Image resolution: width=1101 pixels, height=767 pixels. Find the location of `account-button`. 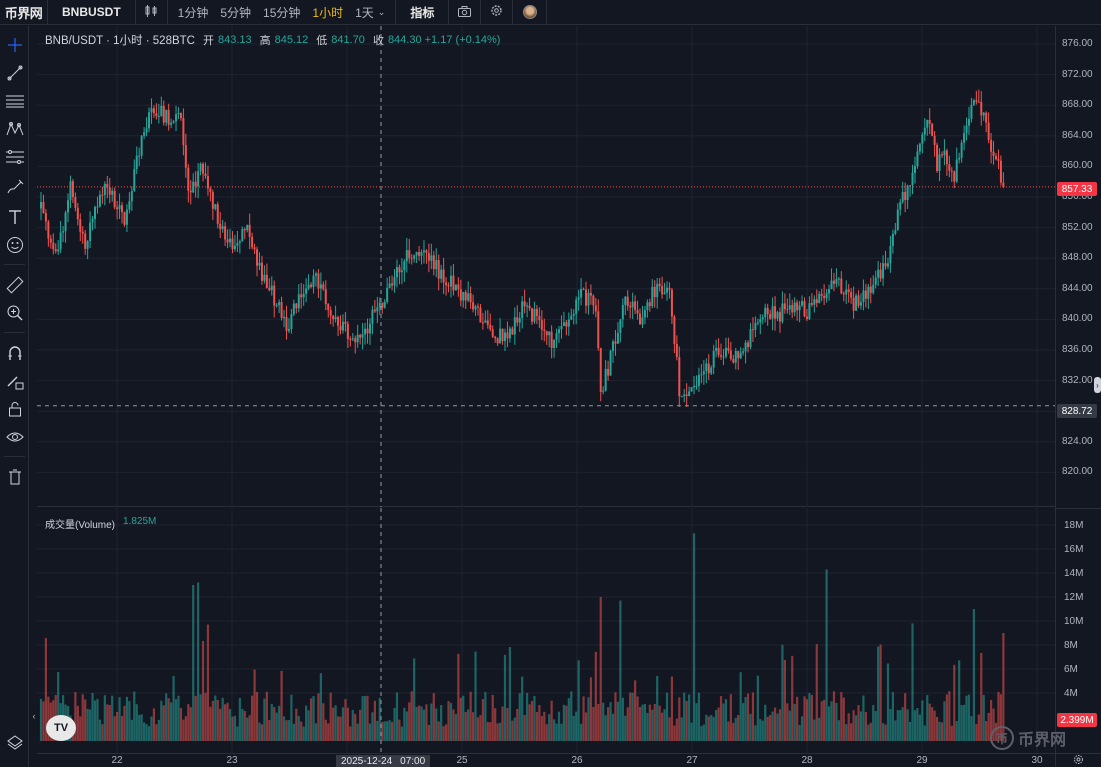

account-button is located at coordinates (530, 12).